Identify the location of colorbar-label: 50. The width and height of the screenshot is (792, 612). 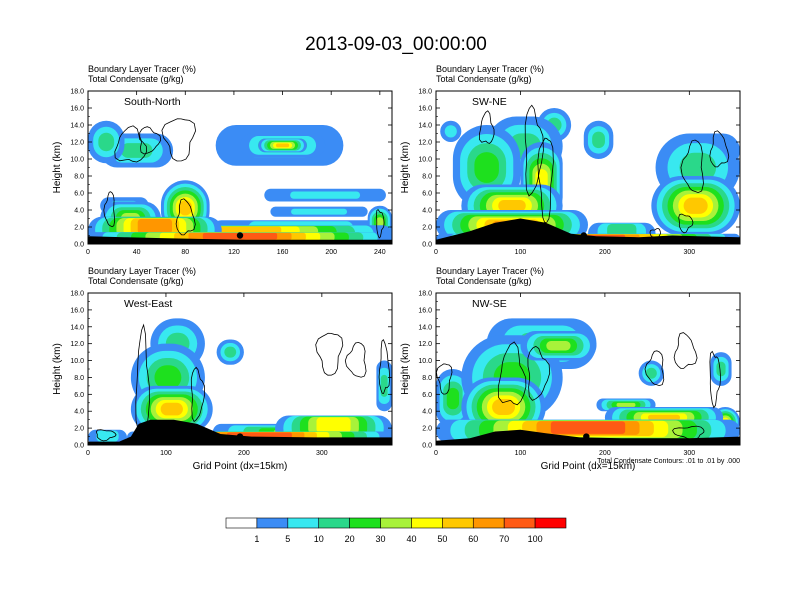
(442, 539).